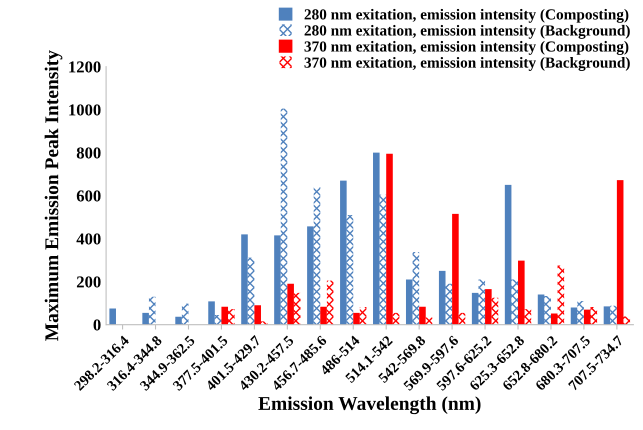 The height and width of the screenshot is (430, 643). I want to click on y-axis-title: Maximum Emission Peak Intensity, so click(53, 195).